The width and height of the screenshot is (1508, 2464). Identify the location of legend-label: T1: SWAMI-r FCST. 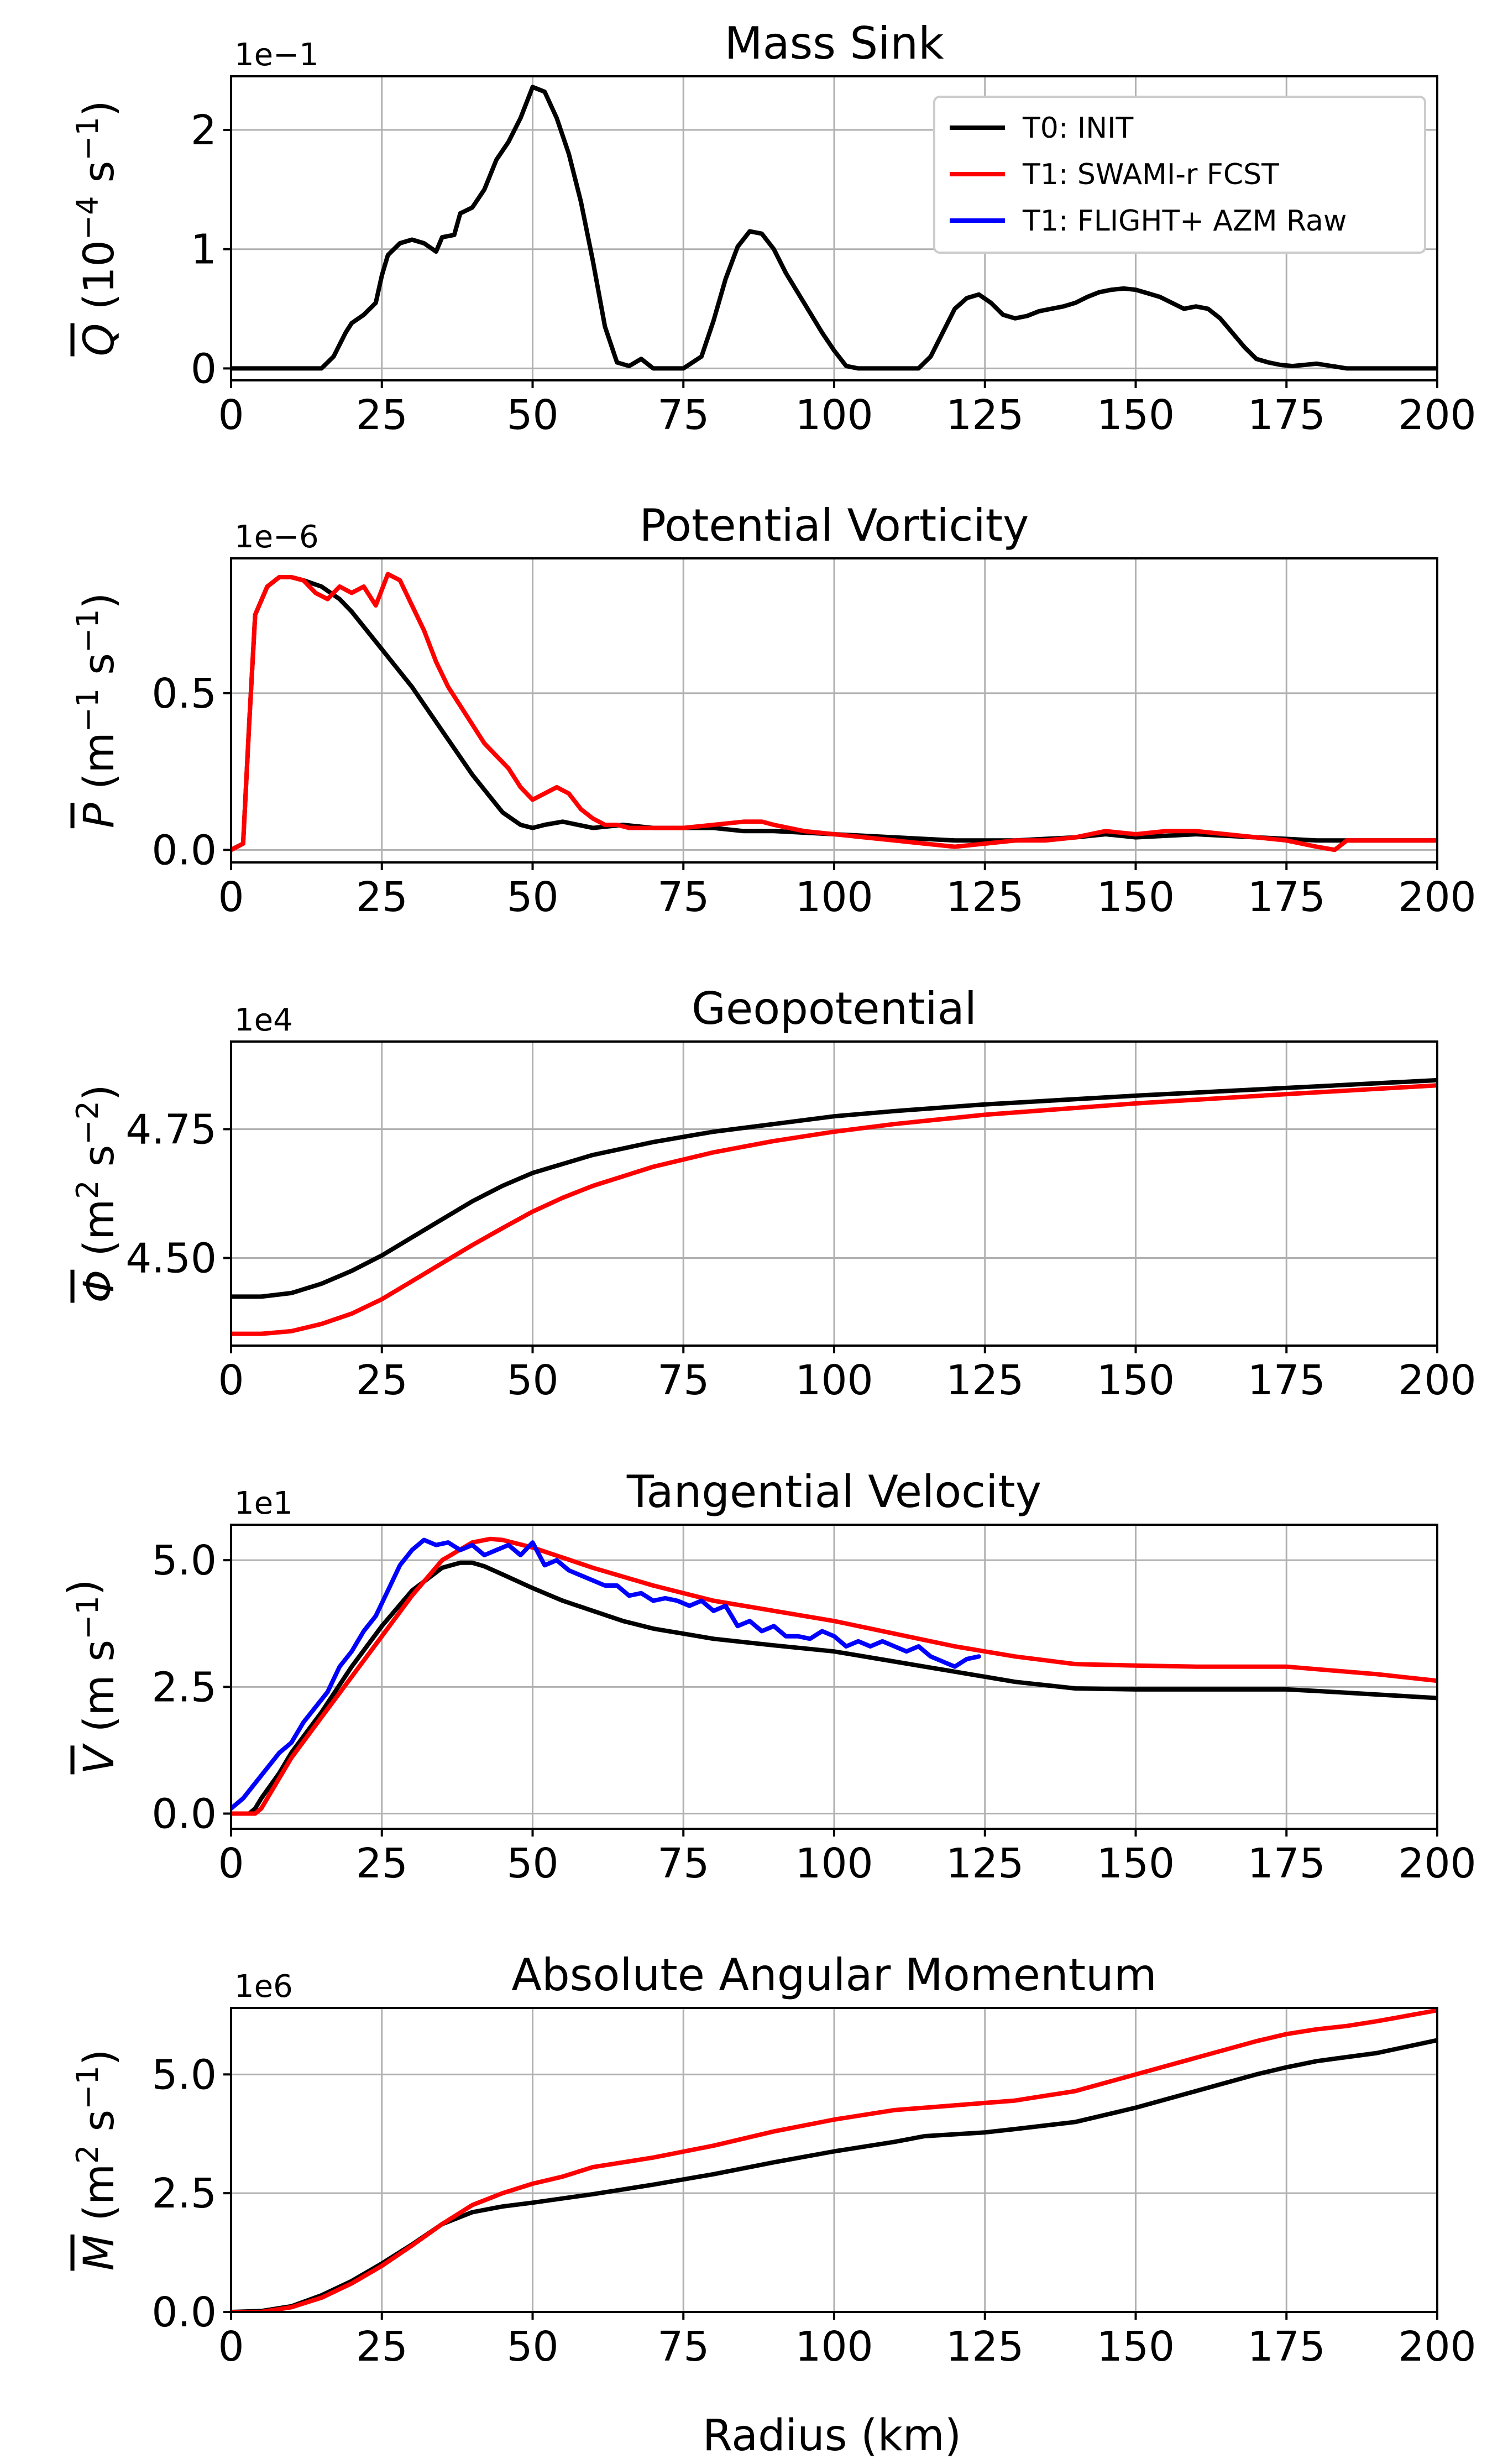
(1150, 174).